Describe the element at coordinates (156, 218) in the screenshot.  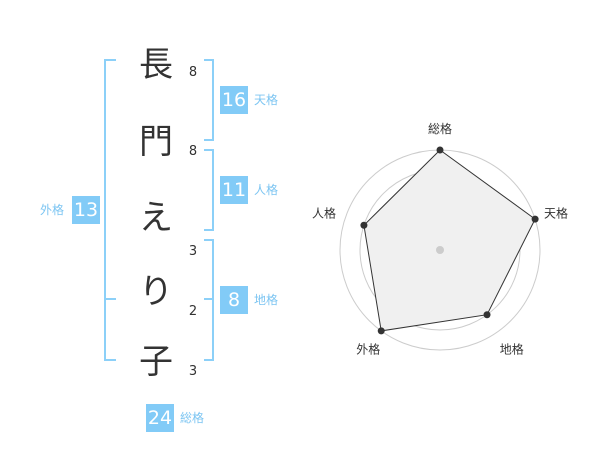
I see `name-char: え` at that location.